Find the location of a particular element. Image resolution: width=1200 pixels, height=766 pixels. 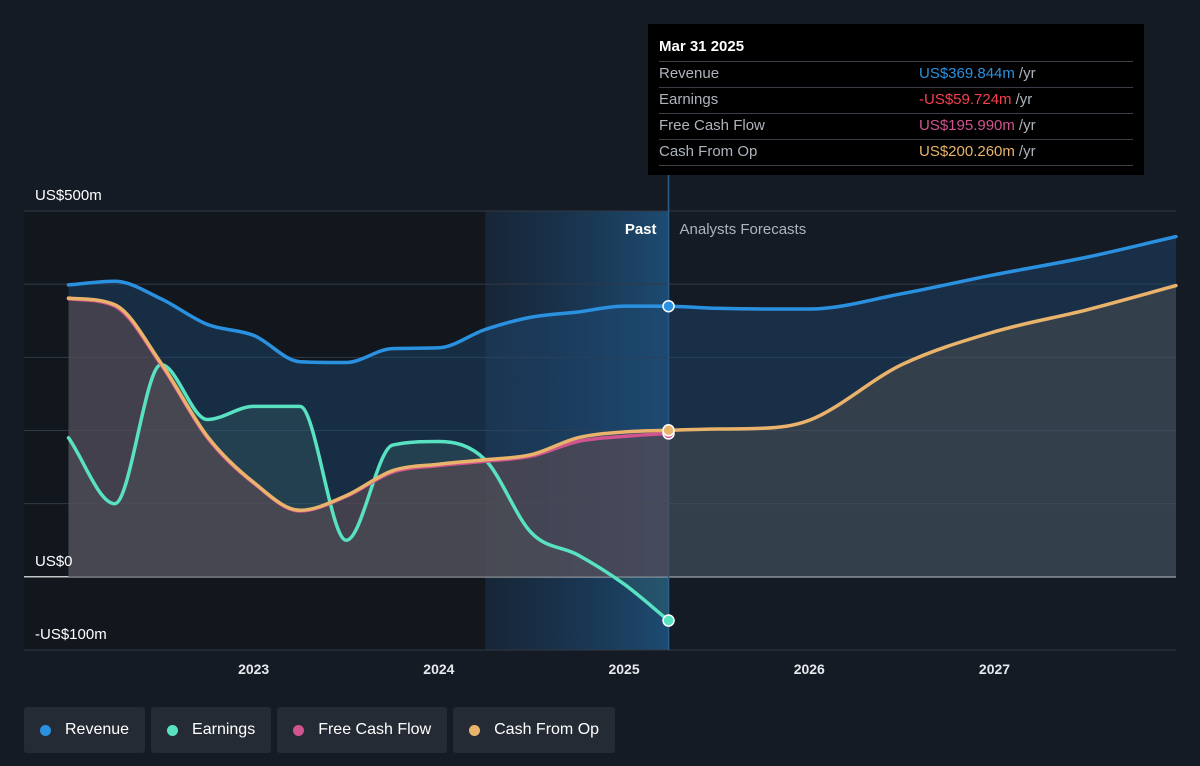

legend-item-earnings: Earnings is located at coordinates (211, 730).